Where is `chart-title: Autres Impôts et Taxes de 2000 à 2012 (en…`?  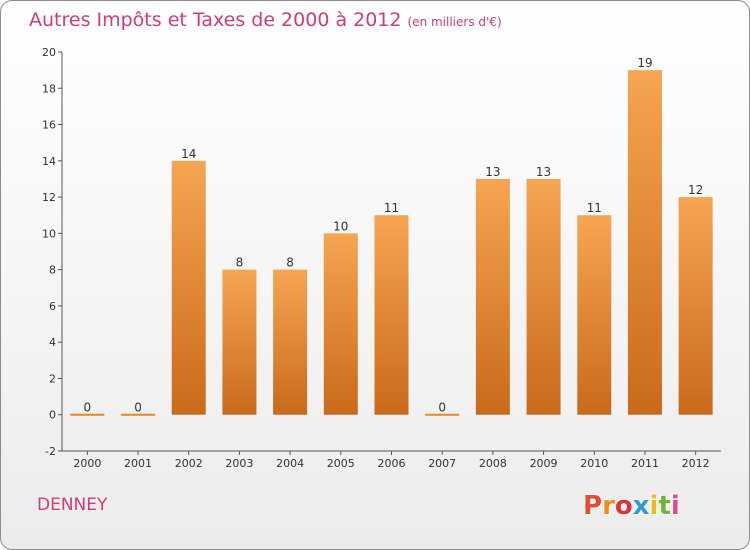
chart-title: Autres Impôts et Taxes de 2000 à 2012 (en… is located at coordinates (265, 20).